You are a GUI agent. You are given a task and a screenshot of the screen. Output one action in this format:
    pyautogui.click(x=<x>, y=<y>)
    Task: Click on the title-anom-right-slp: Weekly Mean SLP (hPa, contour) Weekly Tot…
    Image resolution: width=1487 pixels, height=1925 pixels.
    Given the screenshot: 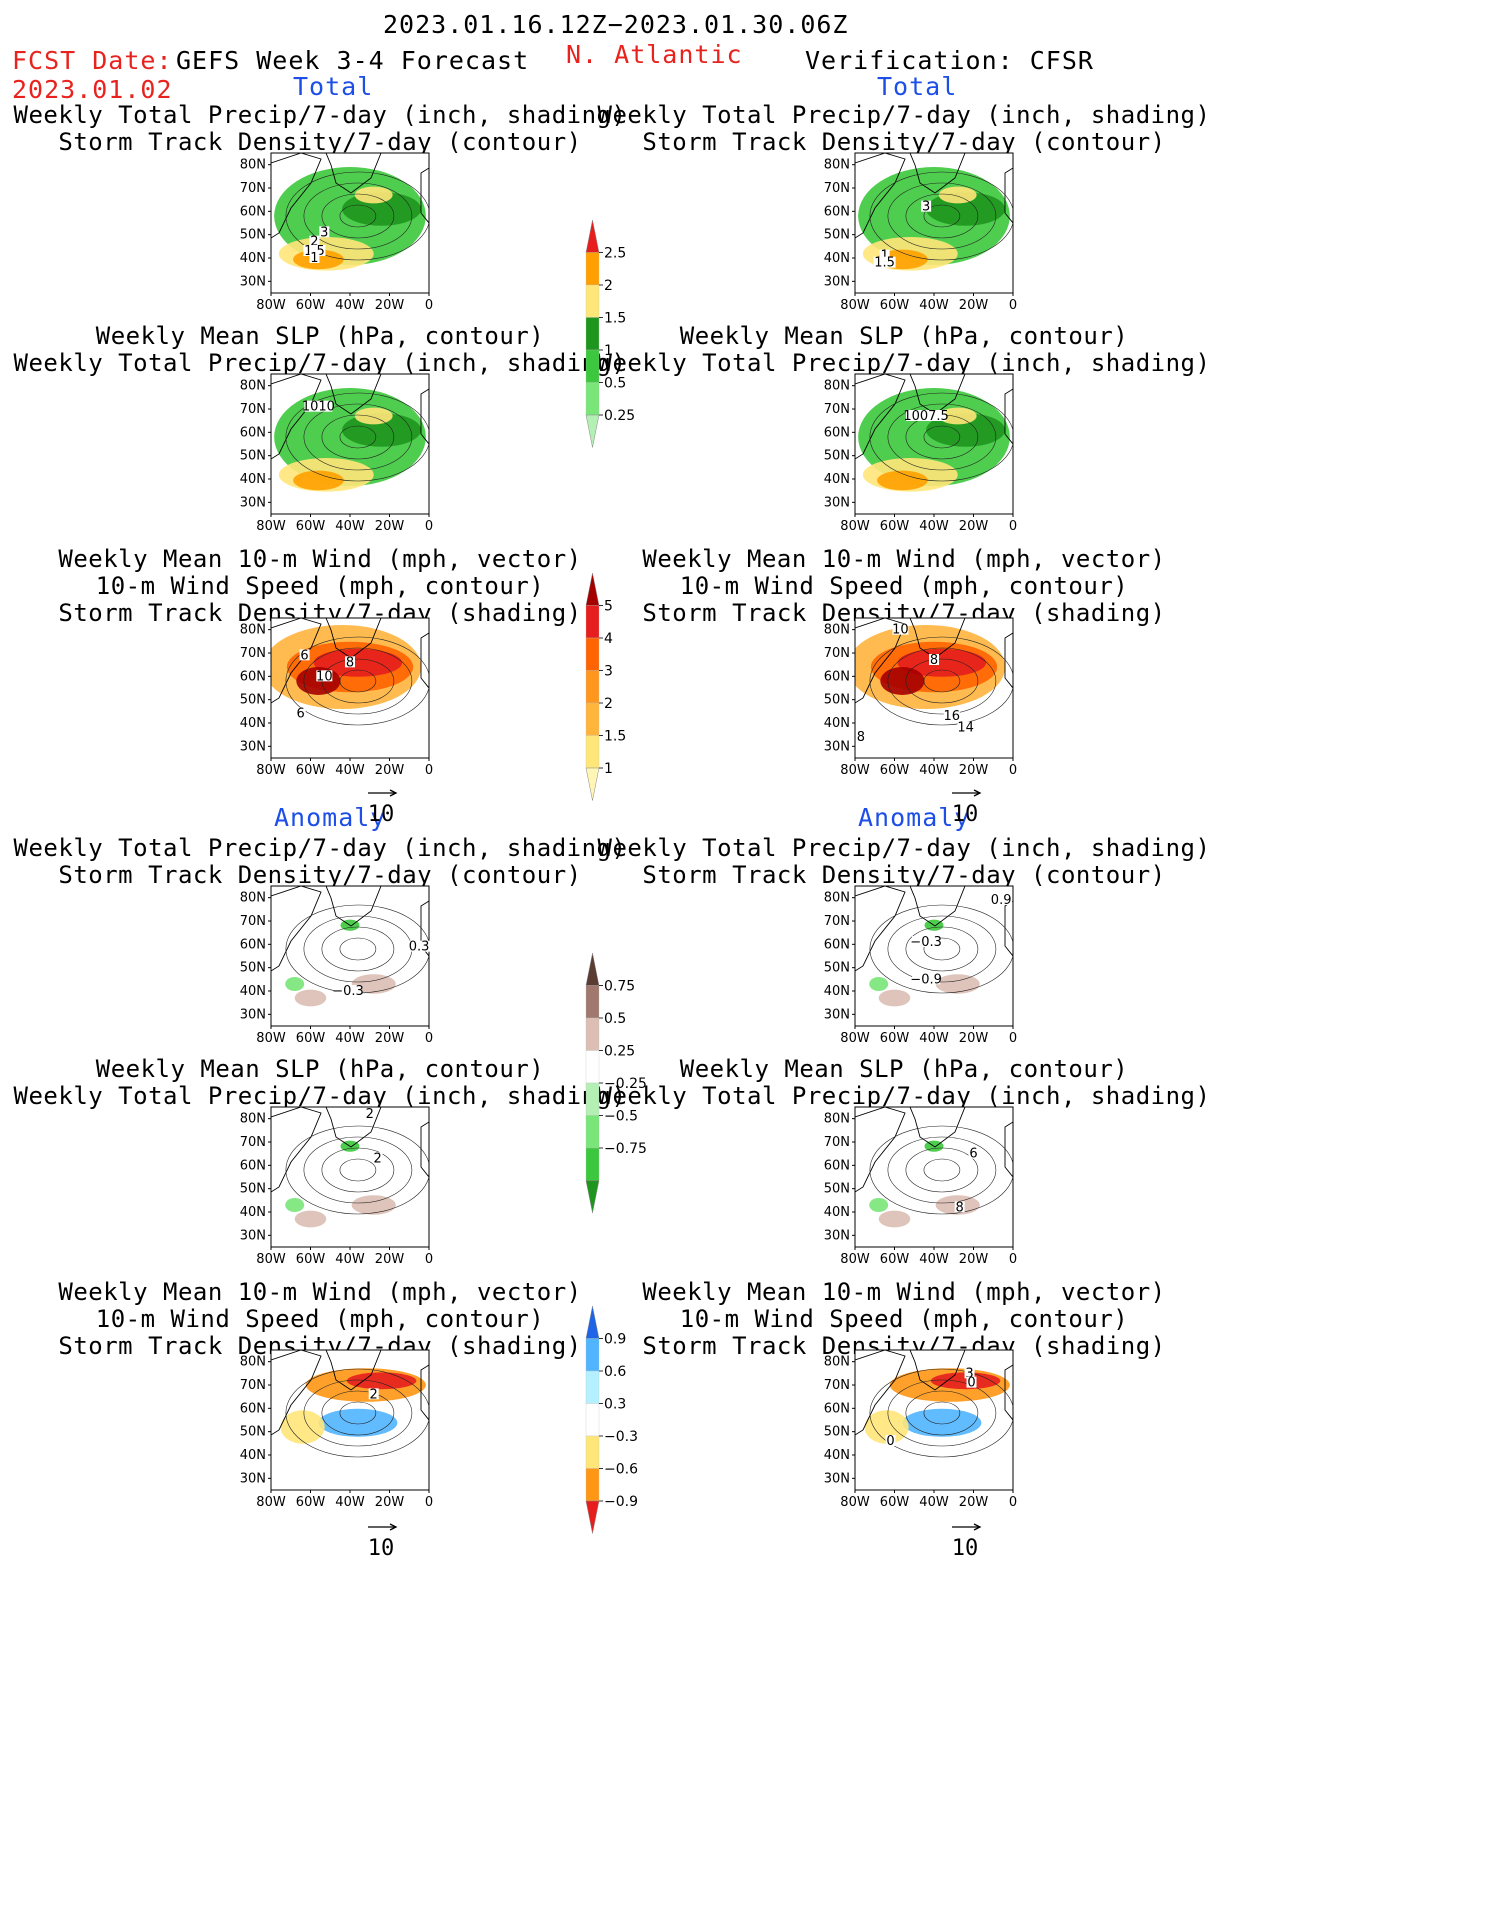 What is the action you would take?
    pyautogui.click(x=904, y=1082)
    